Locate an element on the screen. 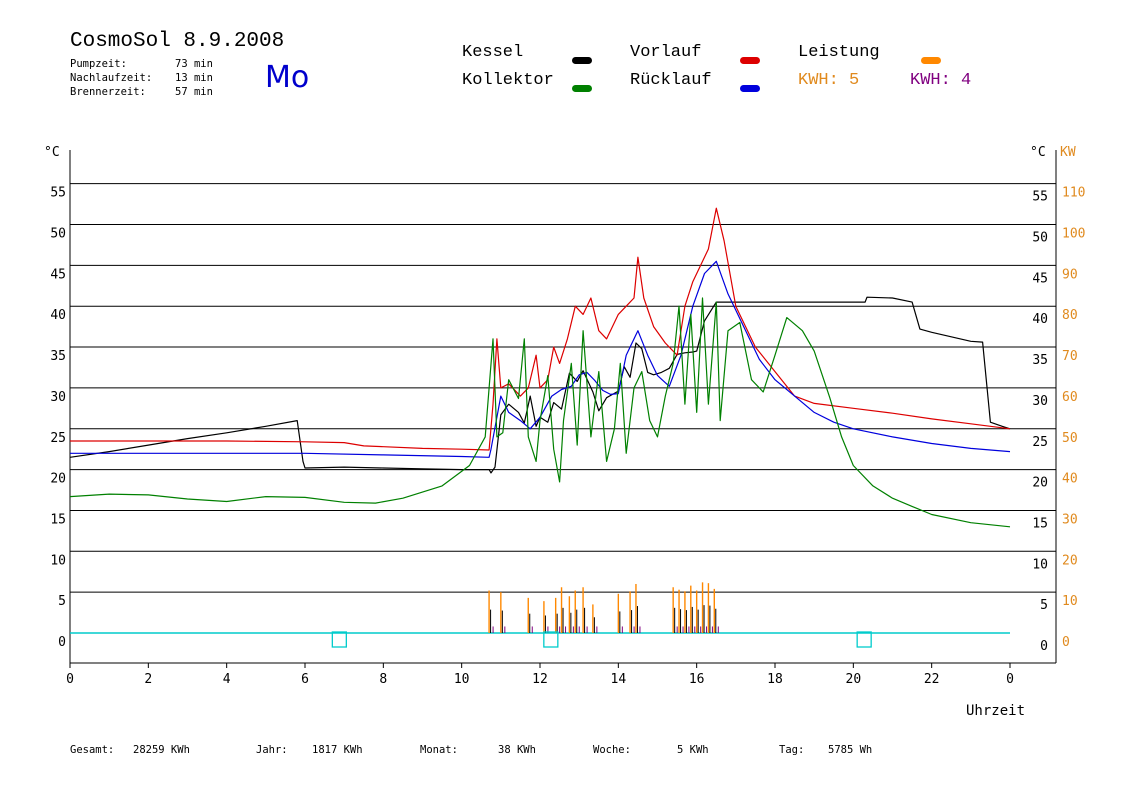 This screenshot has width=1148, height=812. y-tick-label-left: 40 is located at coordinates (58, 315).